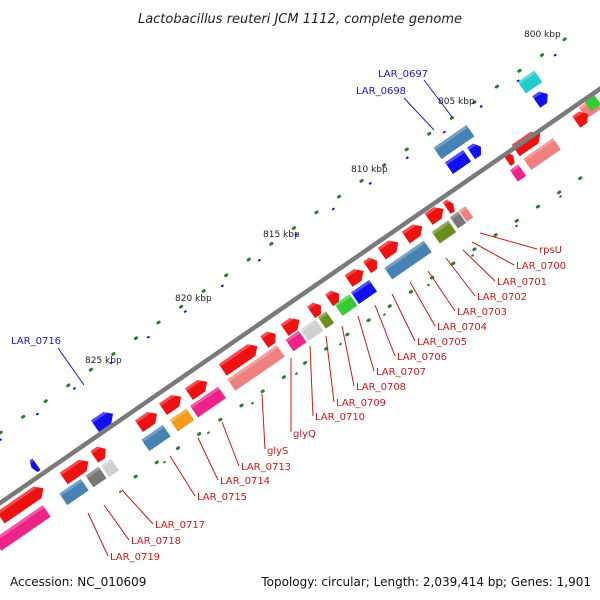  Describe the element at coordinates (180, 525) in the screenshot. I see `gene-label-lar0717: LAR_0717` at that location.